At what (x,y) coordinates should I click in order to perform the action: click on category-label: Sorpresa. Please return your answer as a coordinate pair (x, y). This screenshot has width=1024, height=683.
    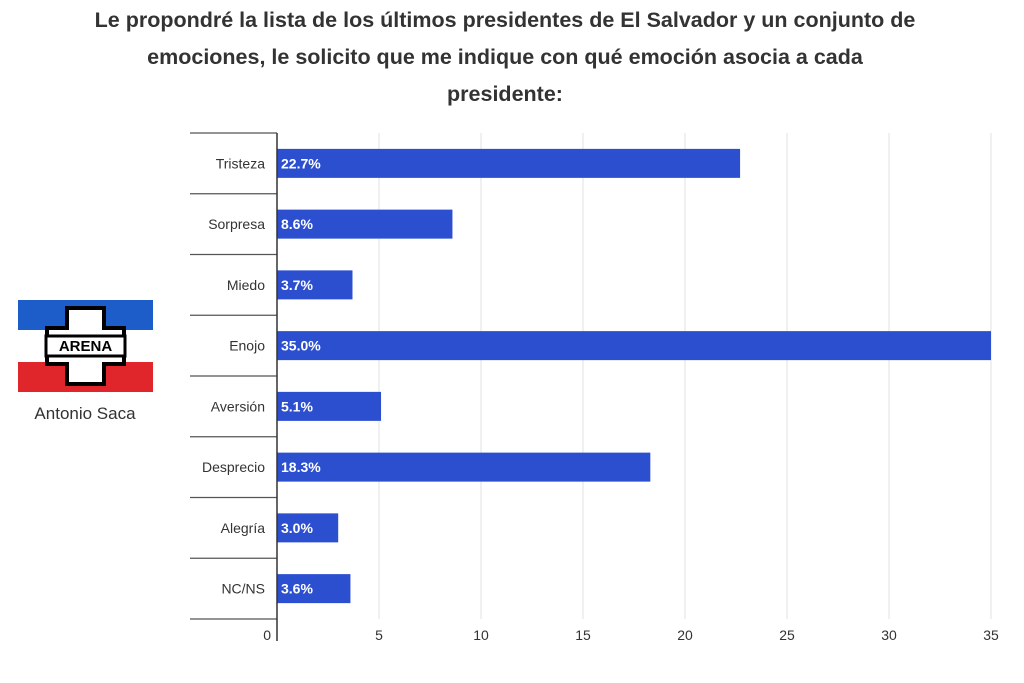
    Looking at the image, I should click on (236, 224).